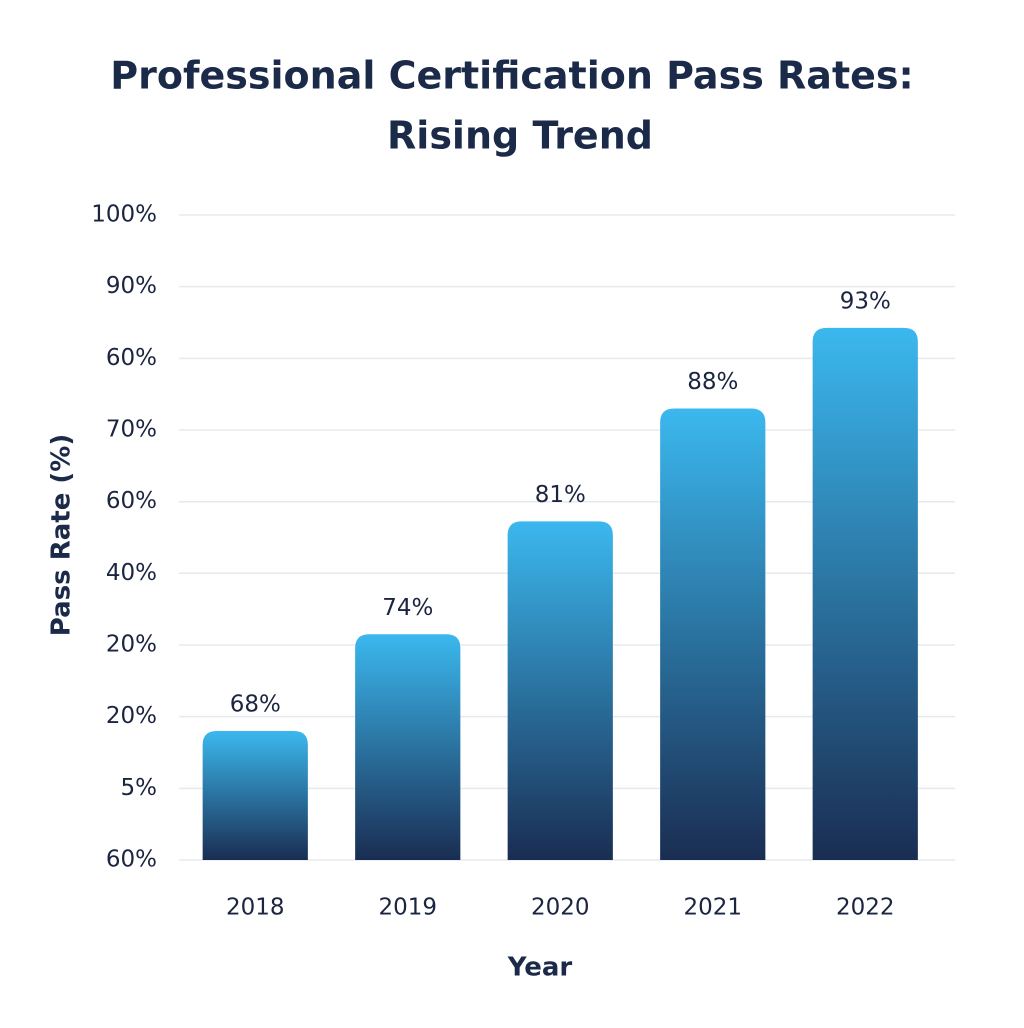 This screenshot has height=1028, width=1024. What do you see at coordinates (131, 573) in the screenshot?
I see `y-tick-label: 40%` at bounding box center [131, 573].